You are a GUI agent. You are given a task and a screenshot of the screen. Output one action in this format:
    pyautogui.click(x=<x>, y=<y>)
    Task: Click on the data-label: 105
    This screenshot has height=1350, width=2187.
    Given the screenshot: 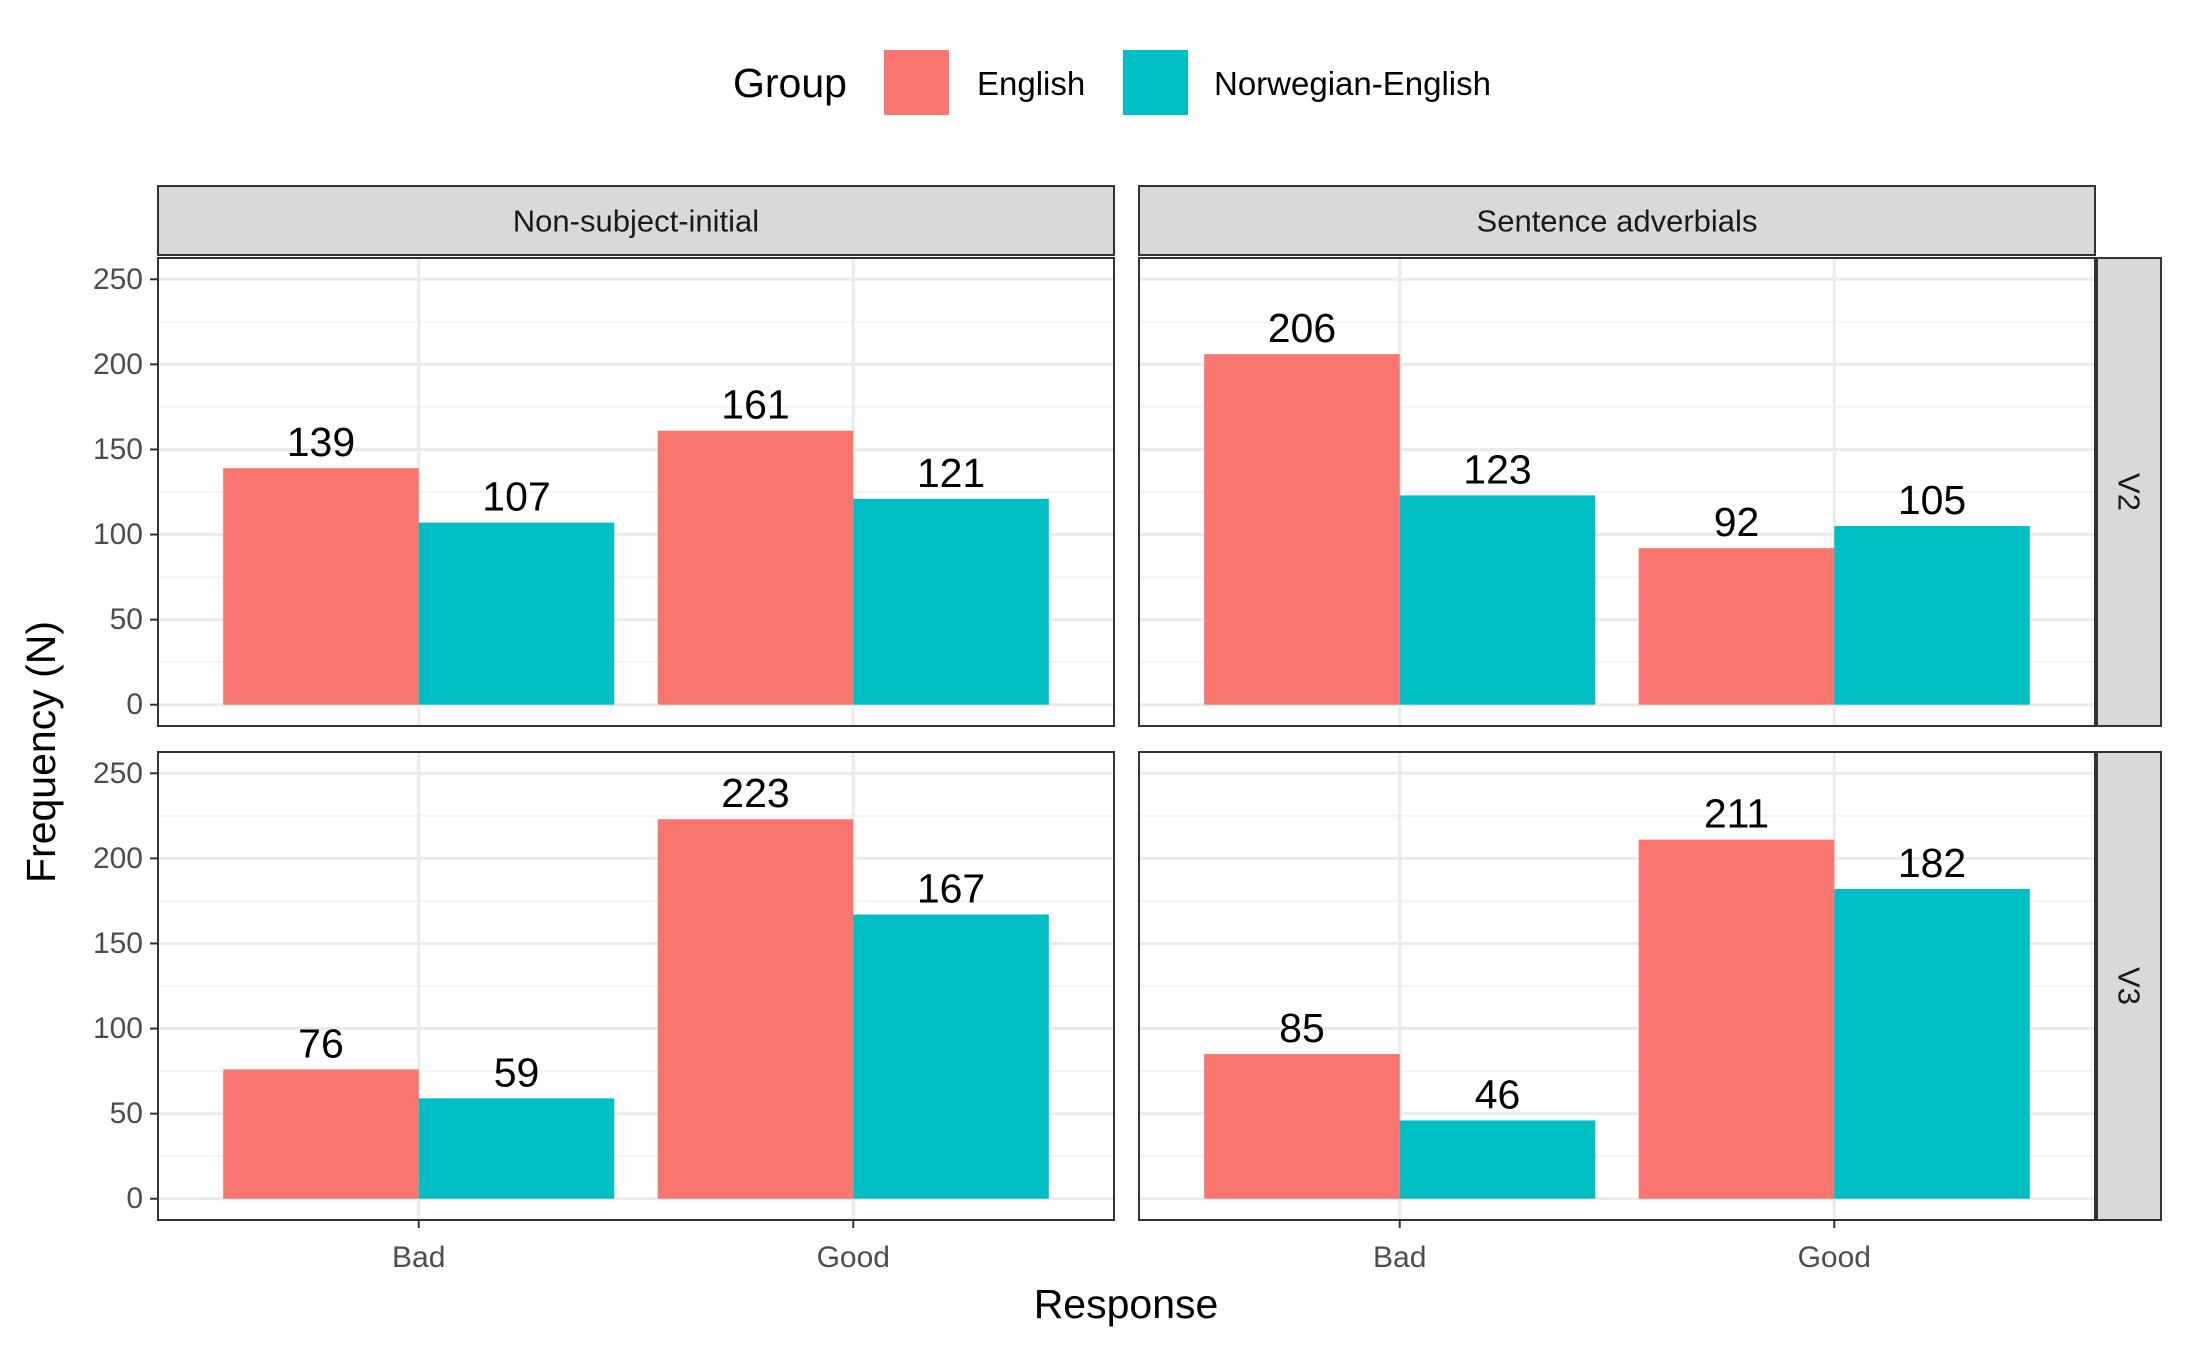 What is the action you would take?
    pyautogui.click(x=1932, y=500)
    